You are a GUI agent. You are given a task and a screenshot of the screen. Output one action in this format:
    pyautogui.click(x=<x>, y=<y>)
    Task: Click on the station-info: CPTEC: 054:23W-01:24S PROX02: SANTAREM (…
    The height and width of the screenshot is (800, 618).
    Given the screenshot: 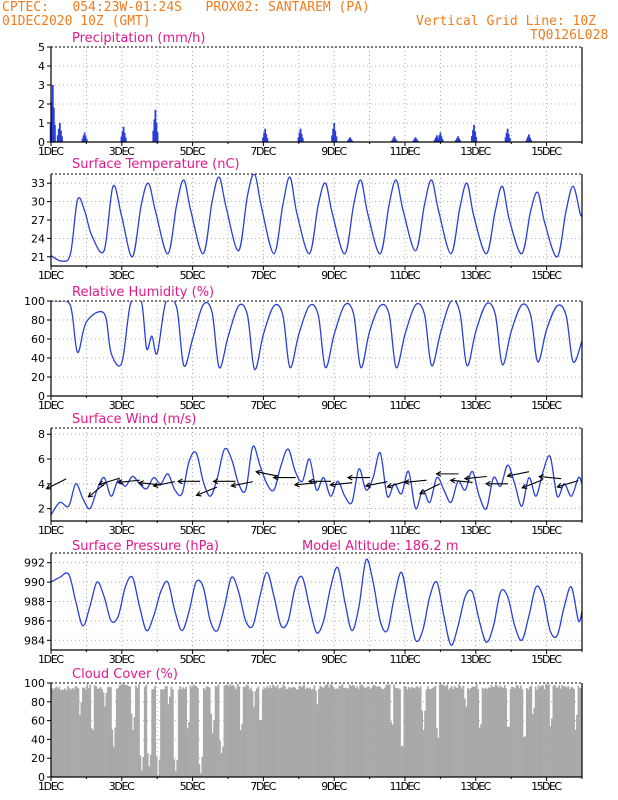 What is the action you would take?
    pyautogui.click(x=186, y=7)
    